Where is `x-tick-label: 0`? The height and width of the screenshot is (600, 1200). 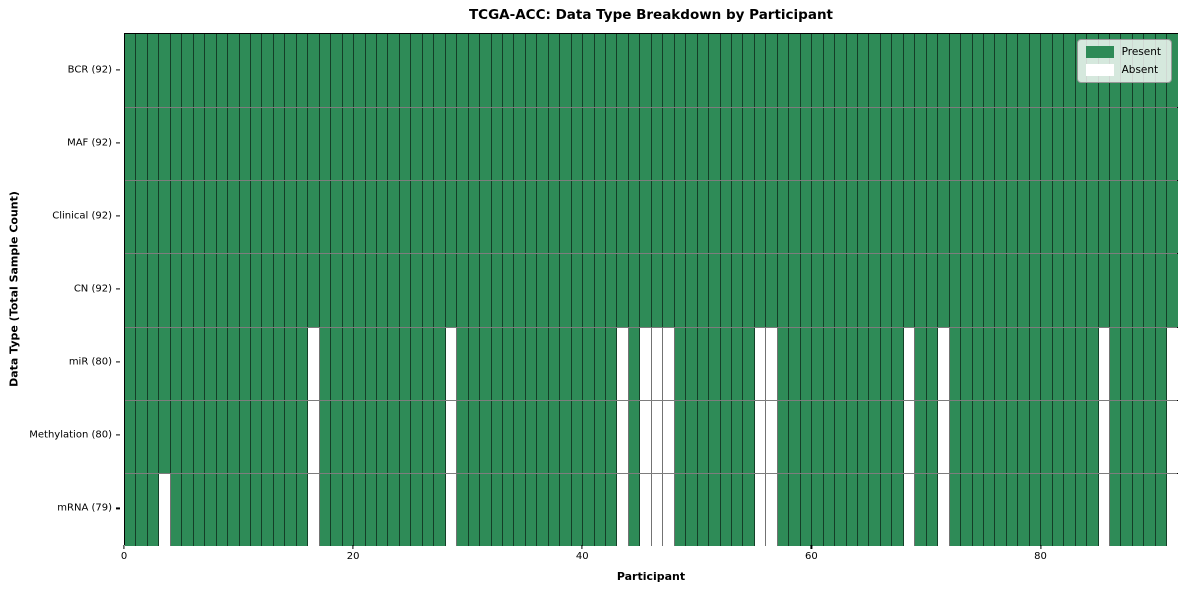
x-tick-label: 0 is located at coordinates (124, 556).